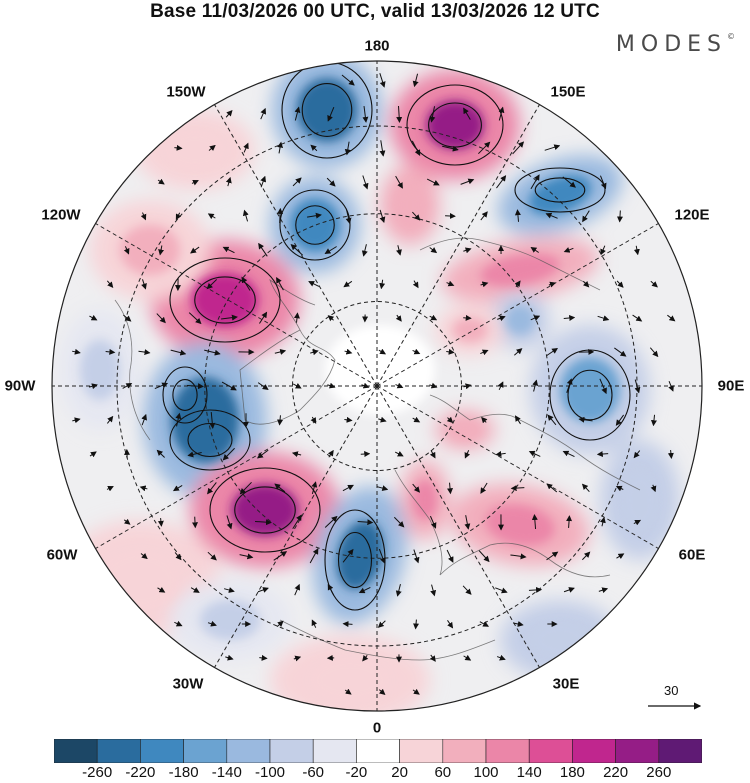 The image size is (750, 783). I want to click on colorbar-tick-label: 100, so click(486, 772).